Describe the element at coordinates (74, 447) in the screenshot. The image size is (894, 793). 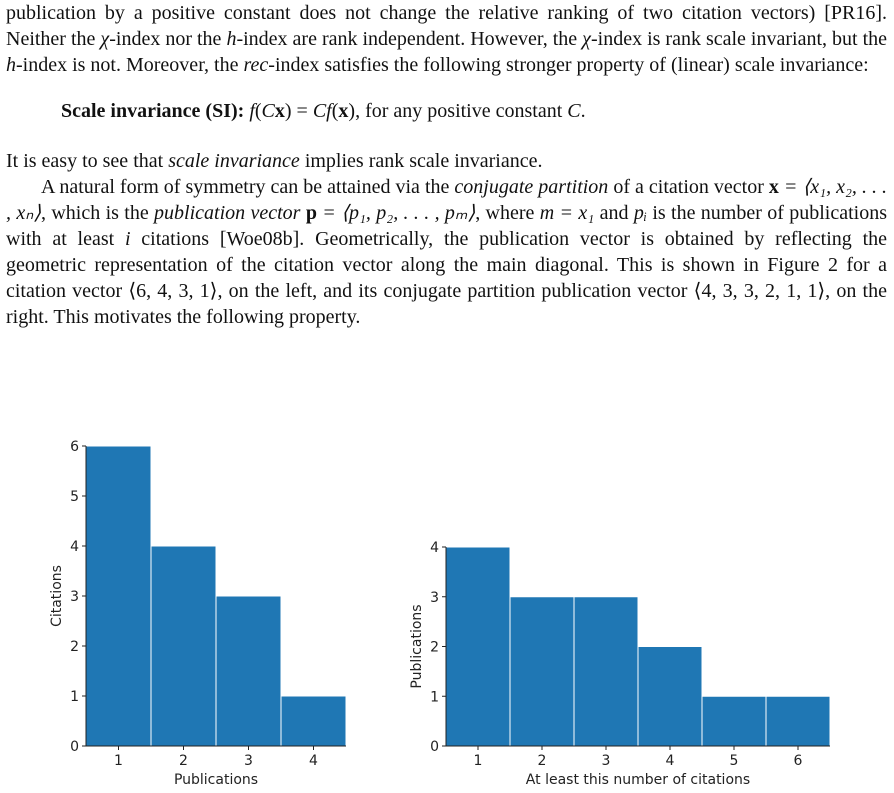
I see `y-tick-label: 6` at that location.